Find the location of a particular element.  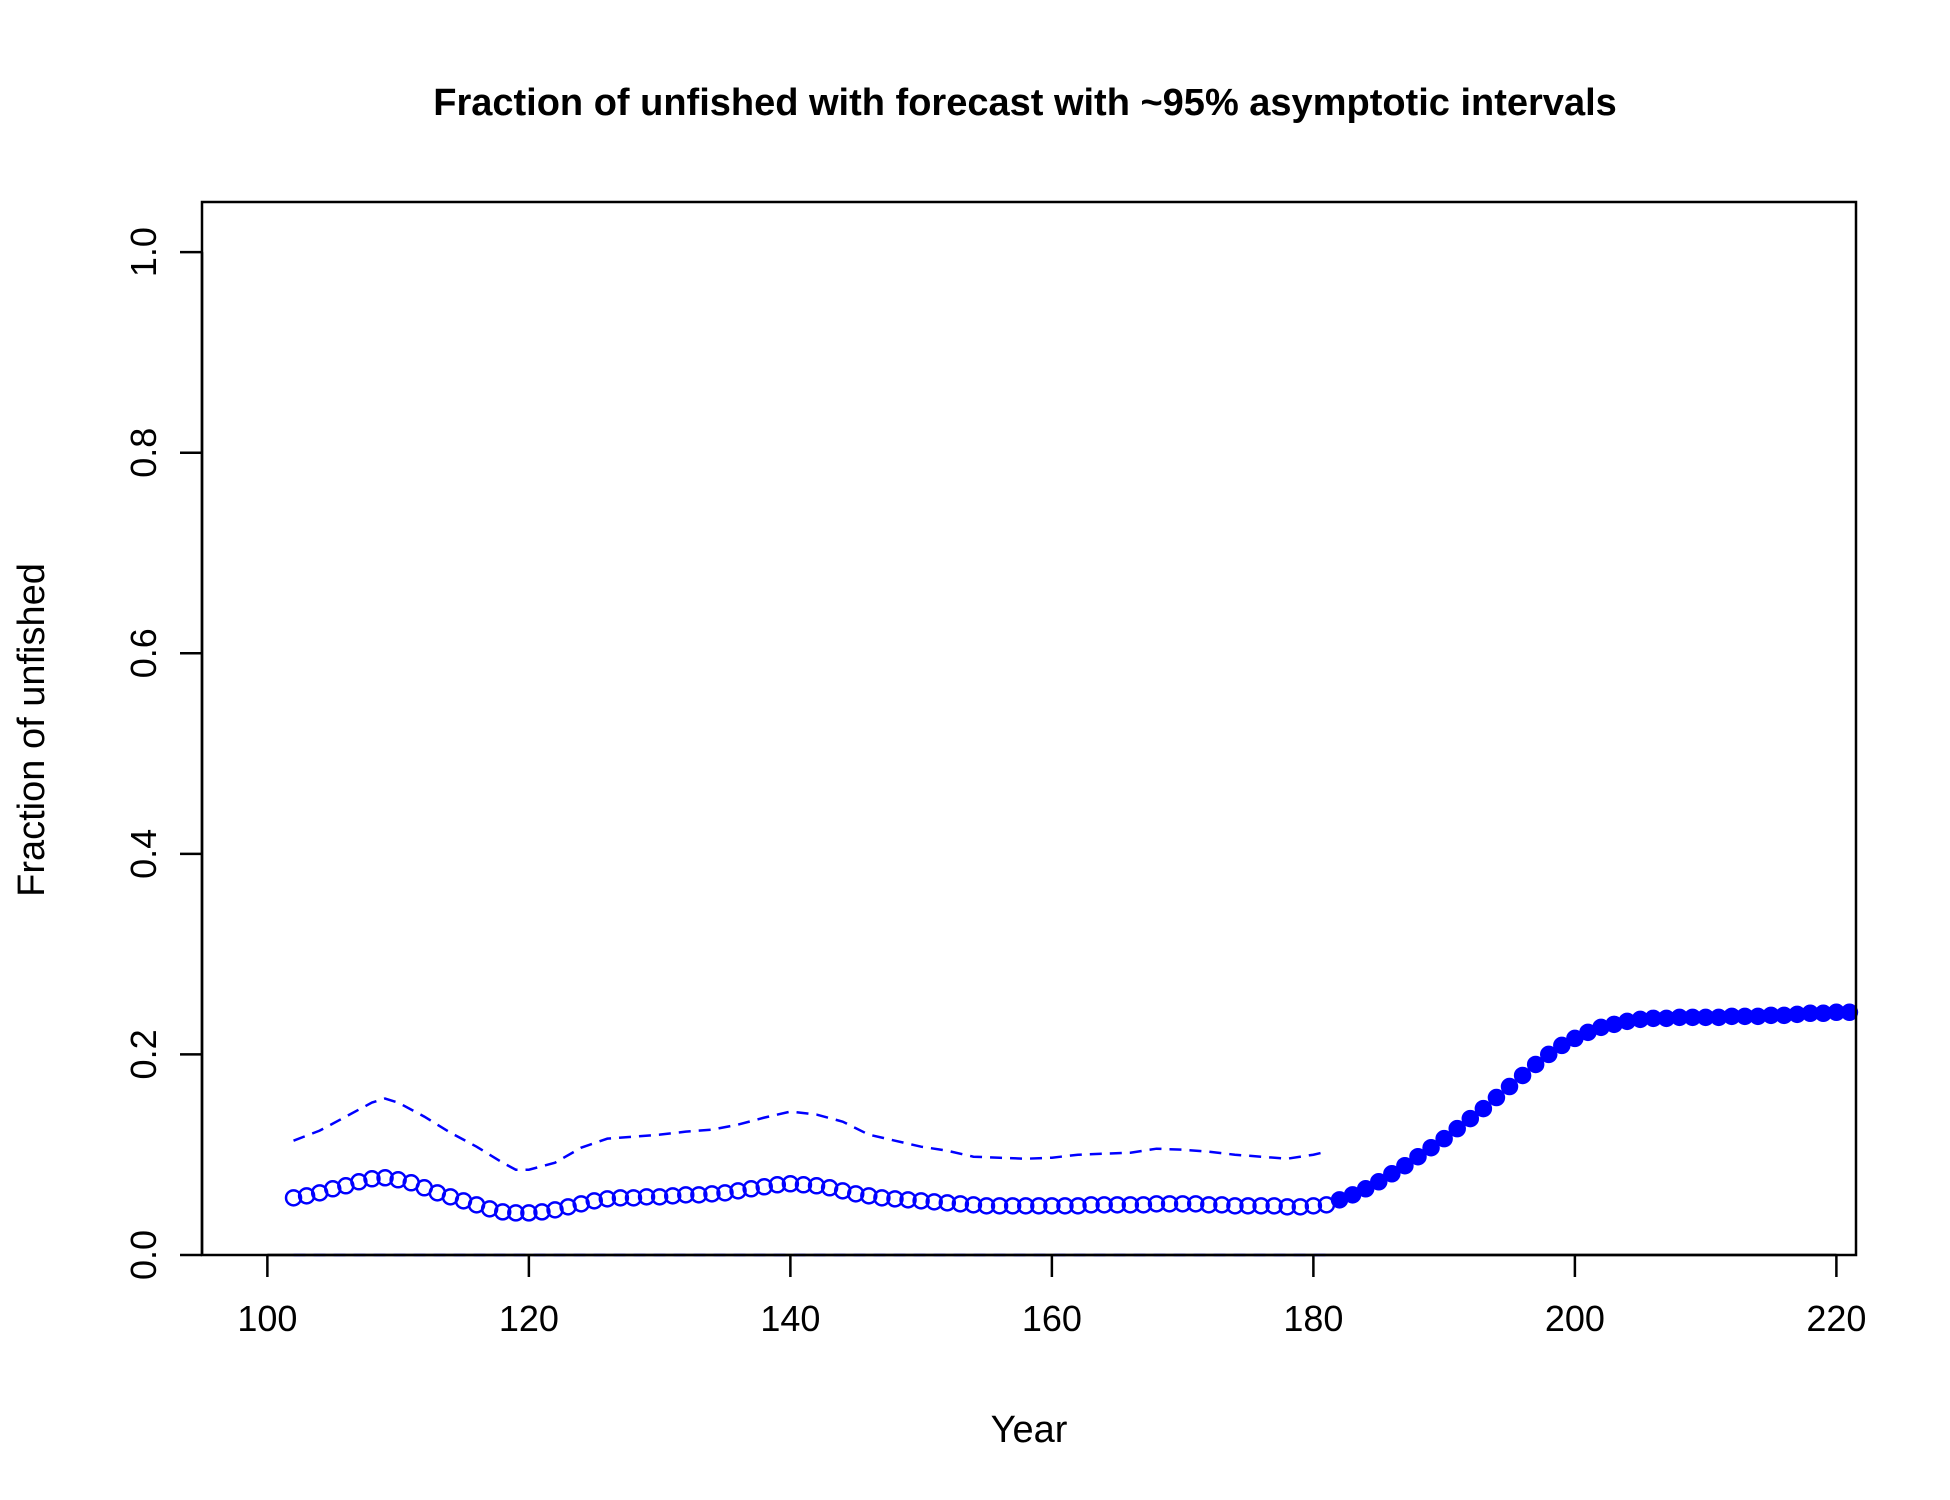

y-tick-label: 0.6 is located at coordinates (143, 653).